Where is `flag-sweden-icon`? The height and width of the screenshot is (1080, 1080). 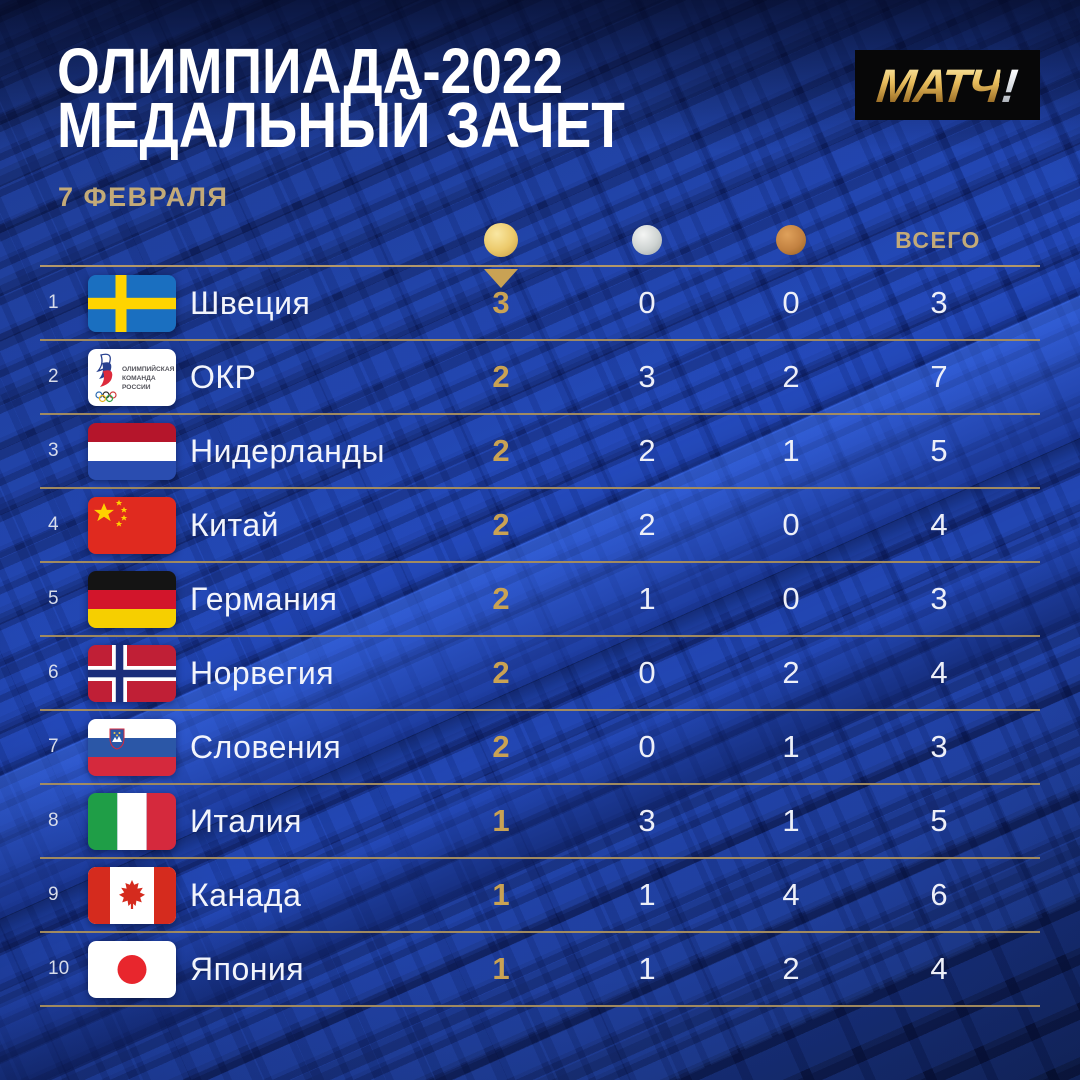
flag-sweden-icon is located at coordinates (132, 303).